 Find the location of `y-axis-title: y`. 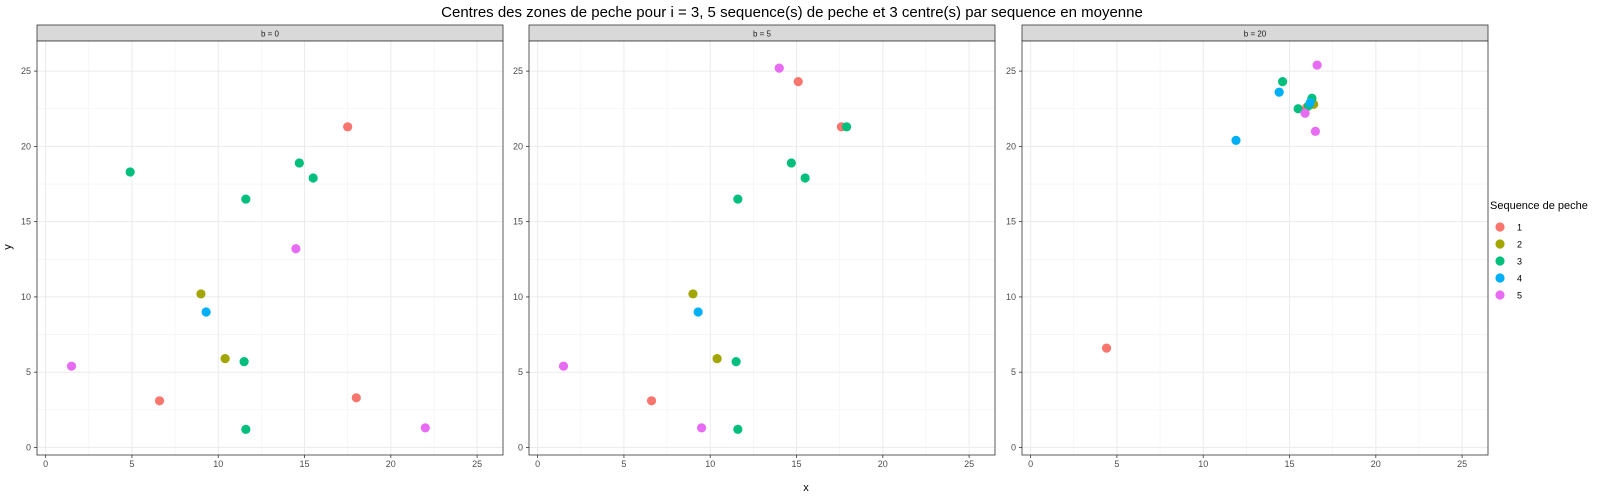

y-axis-title: y is located at coordinates (8, 247).